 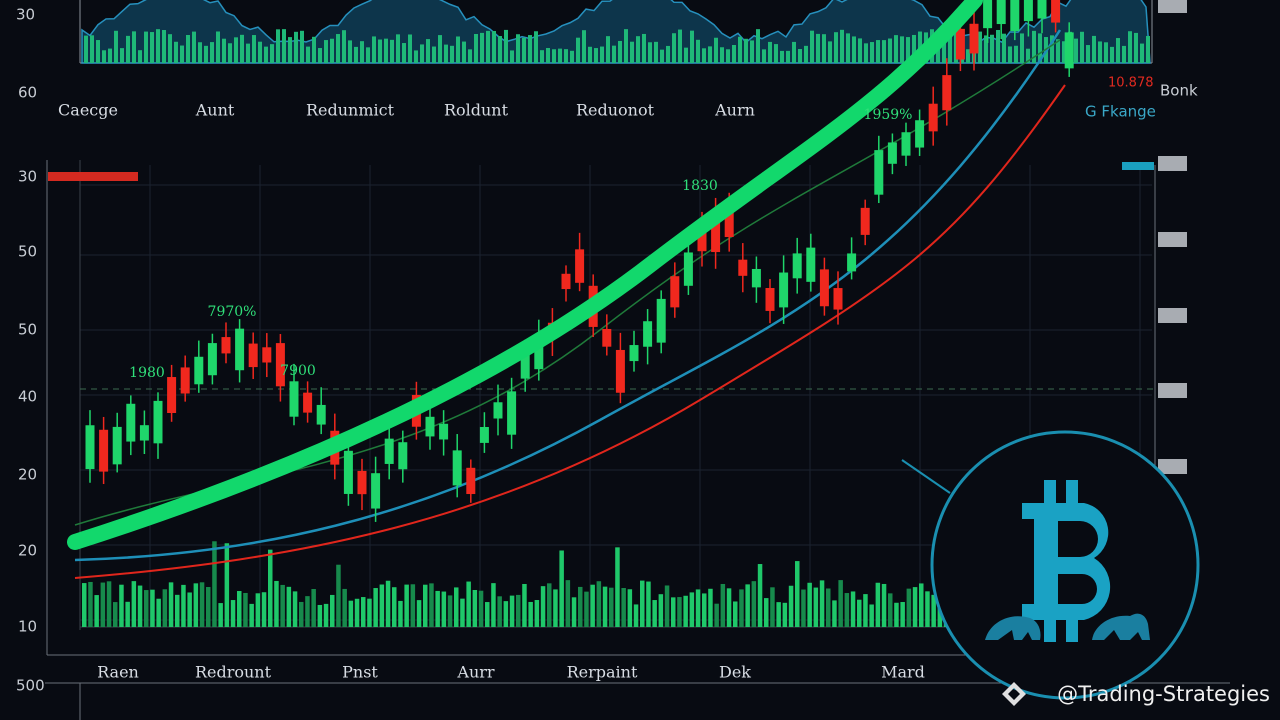 What do you see at coordinates (903, 672) in the screenshot?
I see `x-label: Mard` at bounding box center [903, 672].